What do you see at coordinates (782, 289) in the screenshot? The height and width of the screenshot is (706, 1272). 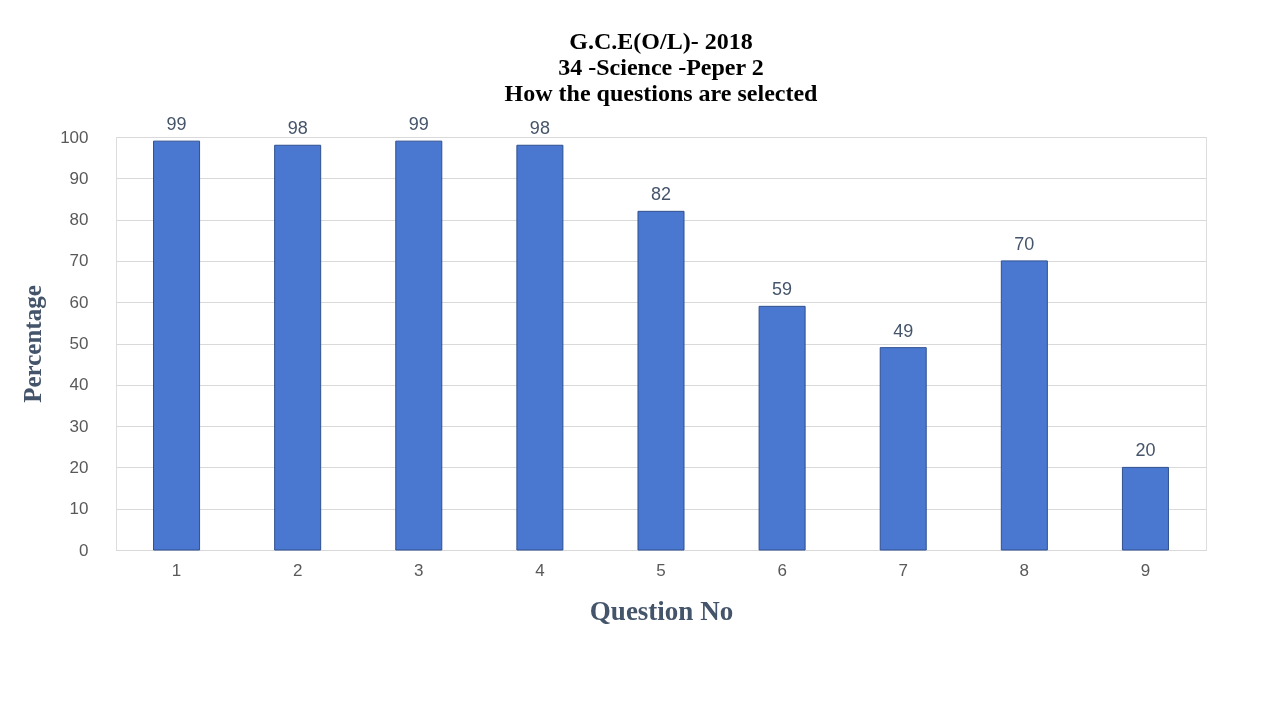 I see `data-label: 59` at bounding box center [782, 289].